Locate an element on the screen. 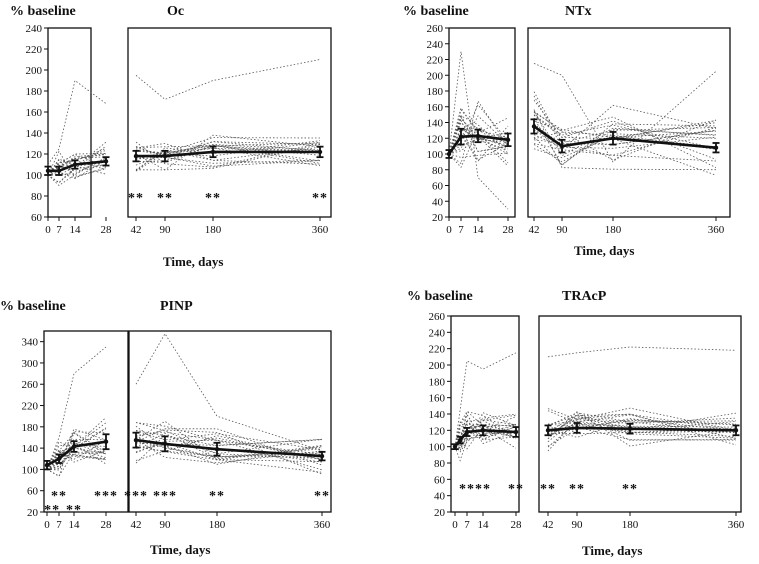 The height and width of the screenshot is (564, 759). y-tick-label: 340 is located at coordinates (30, 343).